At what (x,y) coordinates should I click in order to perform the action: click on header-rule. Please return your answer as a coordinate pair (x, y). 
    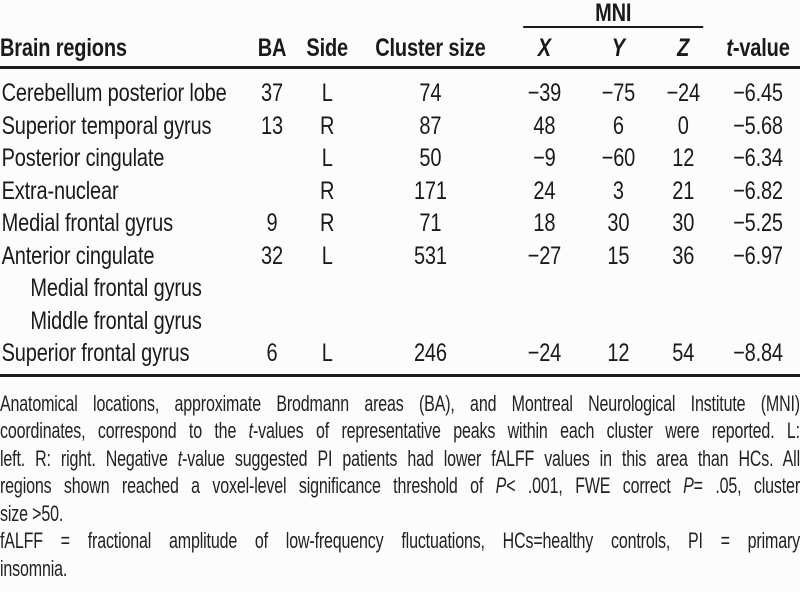
    Looking at the image, I should click on (400, 67).